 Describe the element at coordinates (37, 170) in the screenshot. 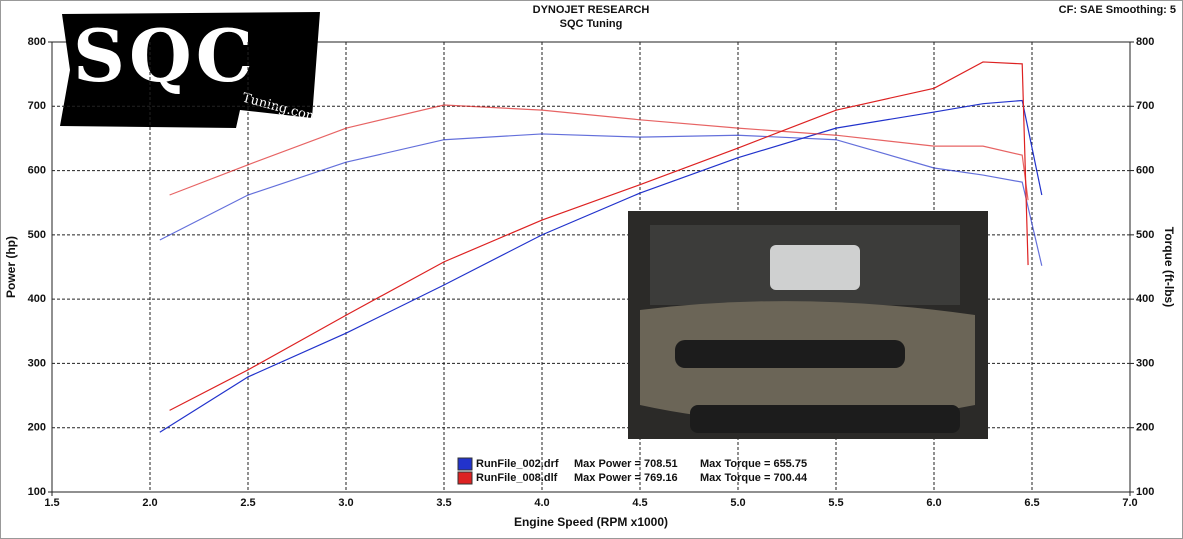

I see `y-tick-label: 600` at that location.